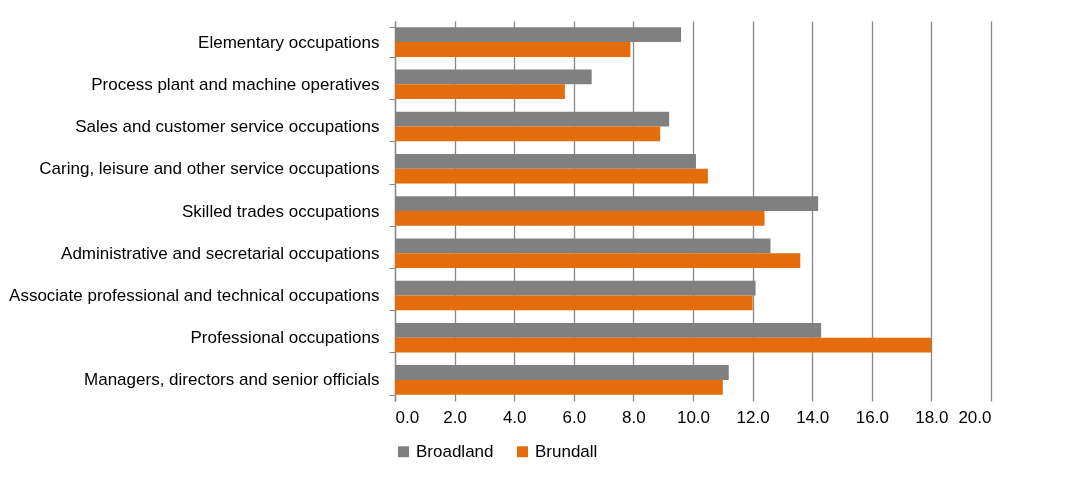 The width and height of the screenshot is (1078, 477). Describe the element at coordinates (280, 211) in the screenshot. I see `y-tick-label: Skilled trades occupations` at that location.